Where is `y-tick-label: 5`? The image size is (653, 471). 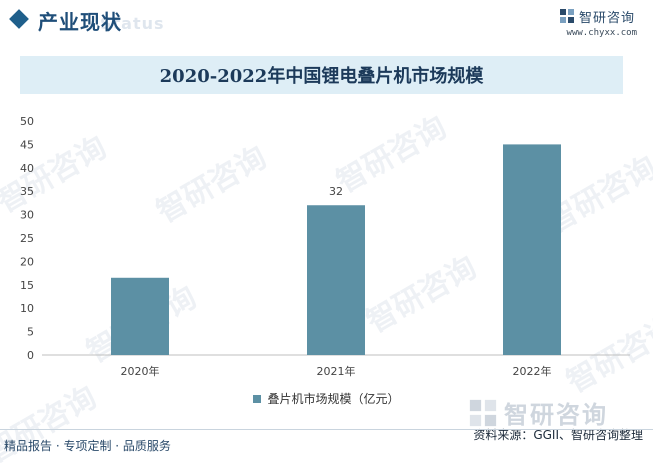
y-tick-label: 5 is located at coordinates (30, 332).